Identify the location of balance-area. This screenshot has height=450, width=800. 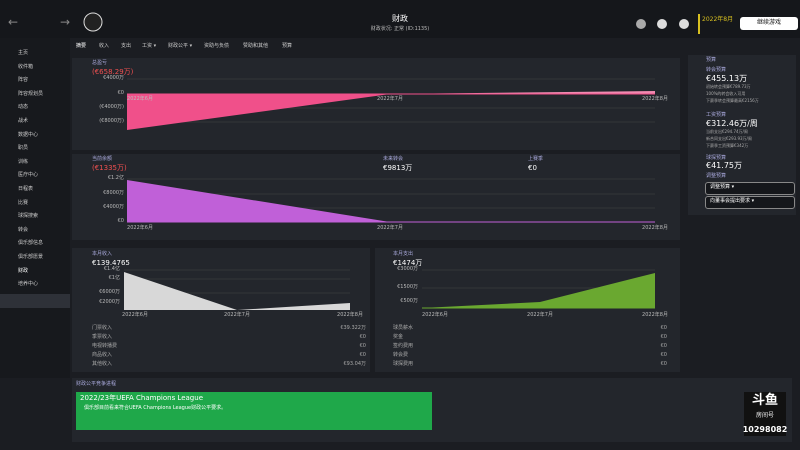
(258, 201).